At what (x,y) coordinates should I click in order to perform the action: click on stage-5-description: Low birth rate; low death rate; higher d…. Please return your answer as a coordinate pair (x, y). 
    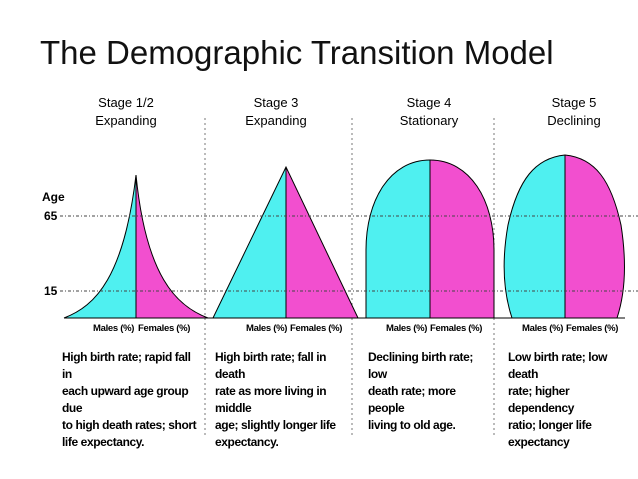
    Looking at the image, I should click on (558, 399).